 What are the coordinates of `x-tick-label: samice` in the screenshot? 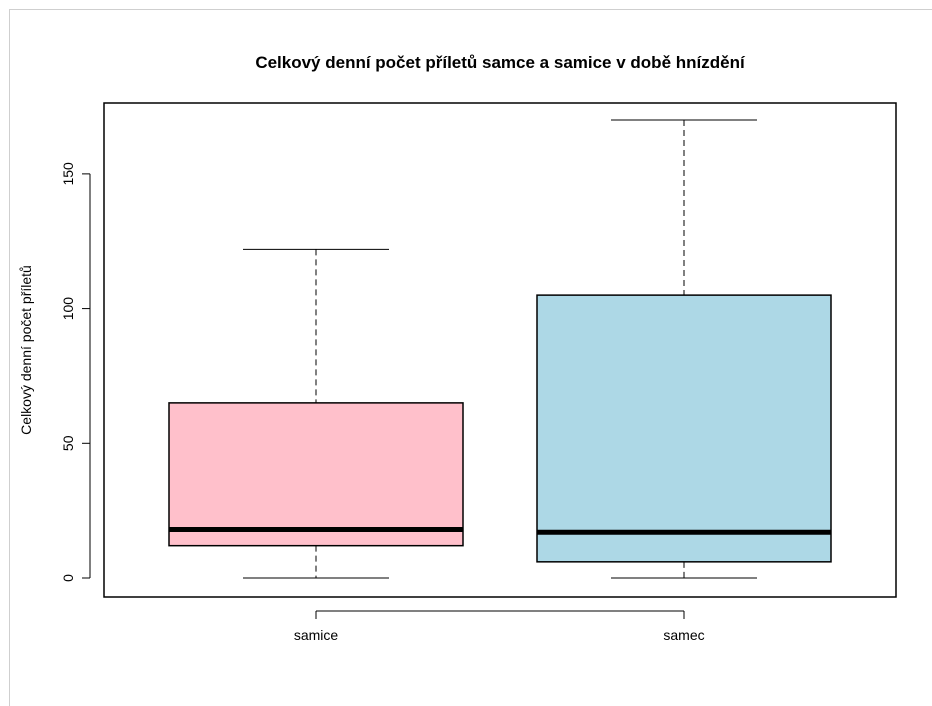 It's located at (316, 635).